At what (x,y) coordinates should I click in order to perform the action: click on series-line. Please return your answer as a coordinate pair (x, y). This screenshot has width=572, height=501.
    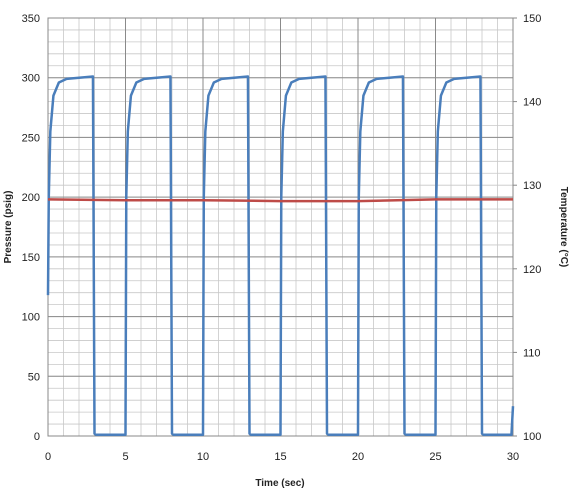
    Looking at the image, I should click on (280, 200).